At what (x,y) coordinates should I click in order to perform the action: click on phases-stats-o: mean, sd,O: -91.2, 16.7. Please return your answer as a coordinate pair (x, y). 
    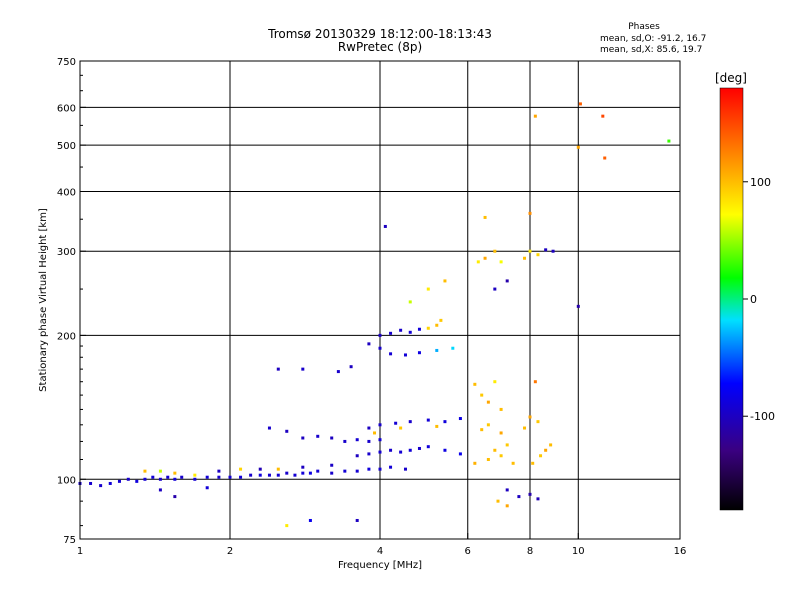
    Looking at the image, I should click on (653, 39).